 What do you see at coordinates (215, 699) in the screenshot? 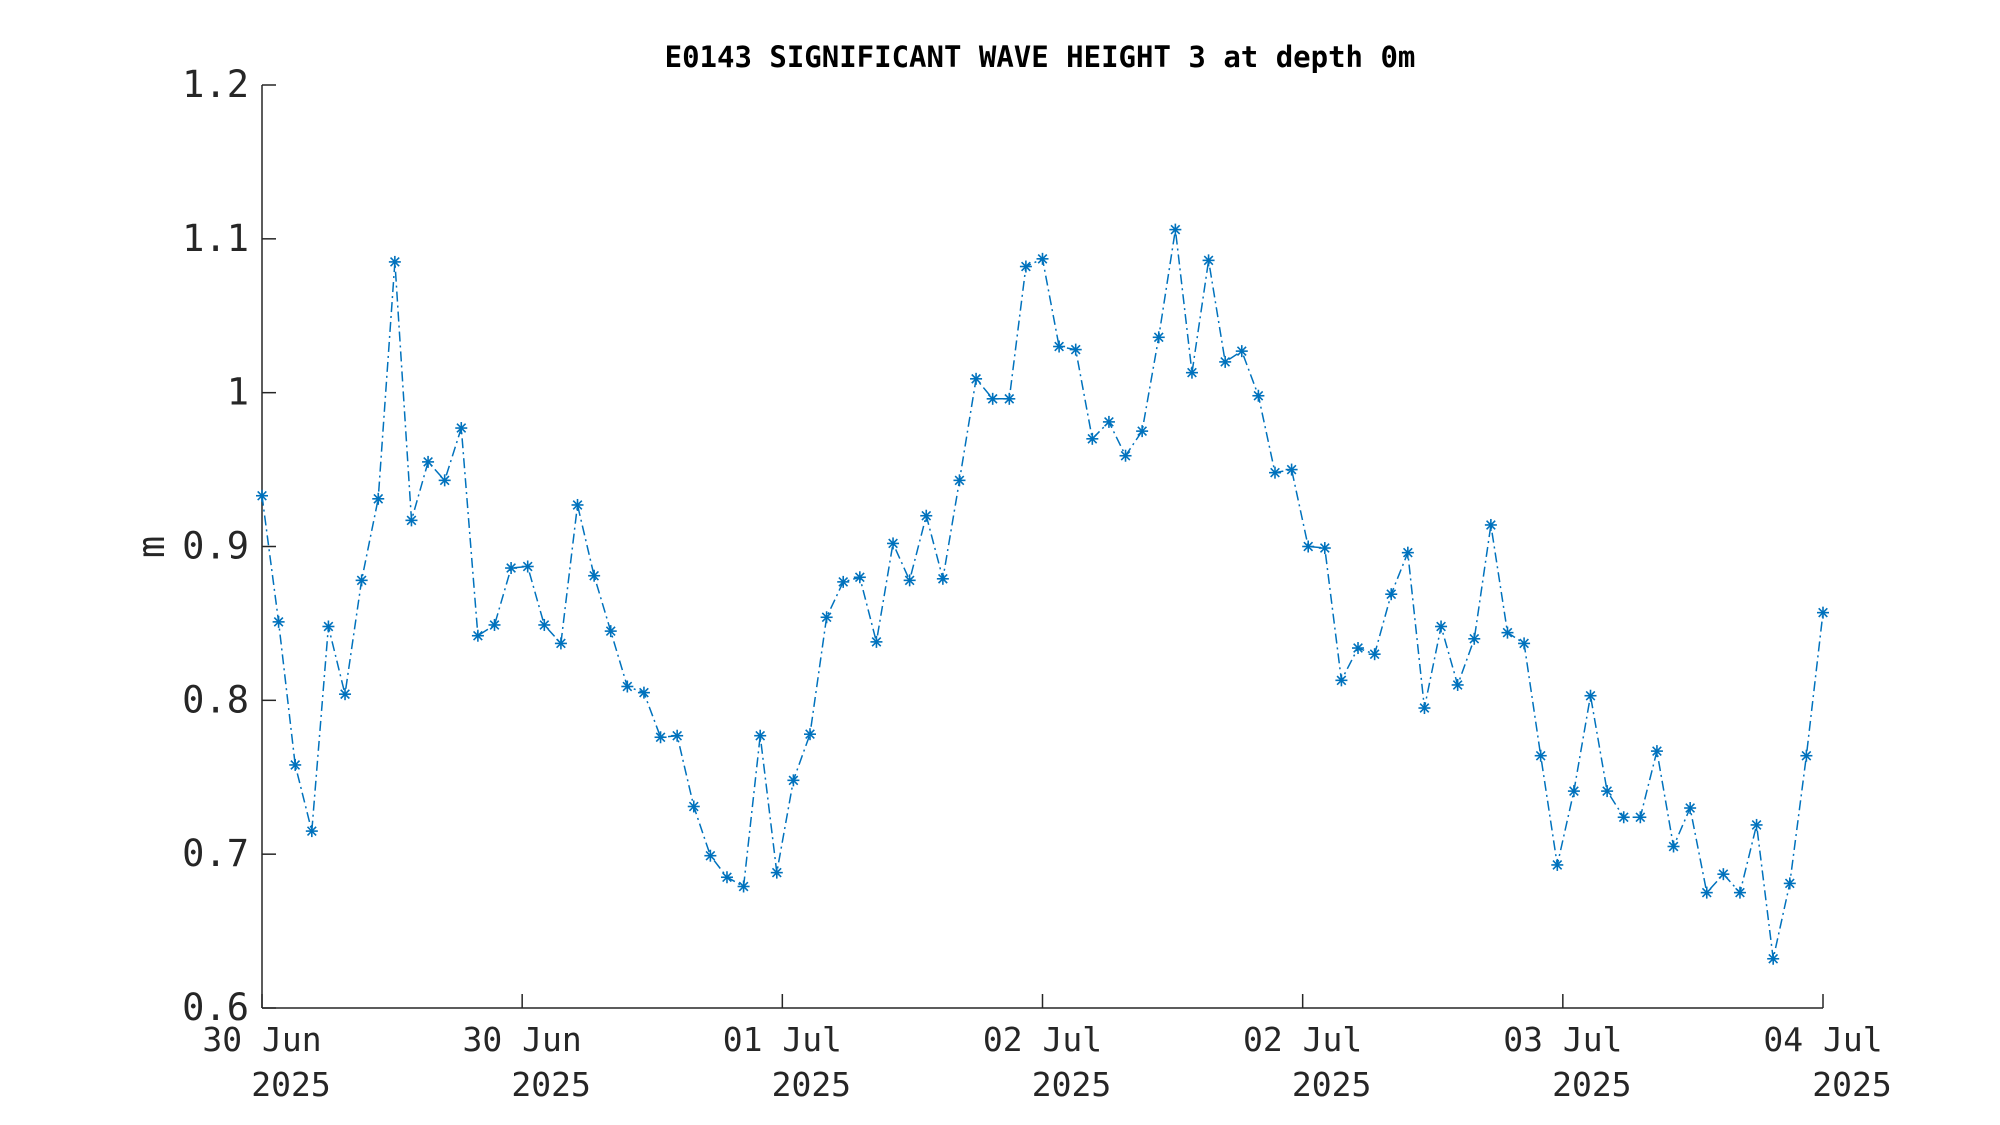
I see `y-tick-label: 0.8` at bounding box center [215, 699].